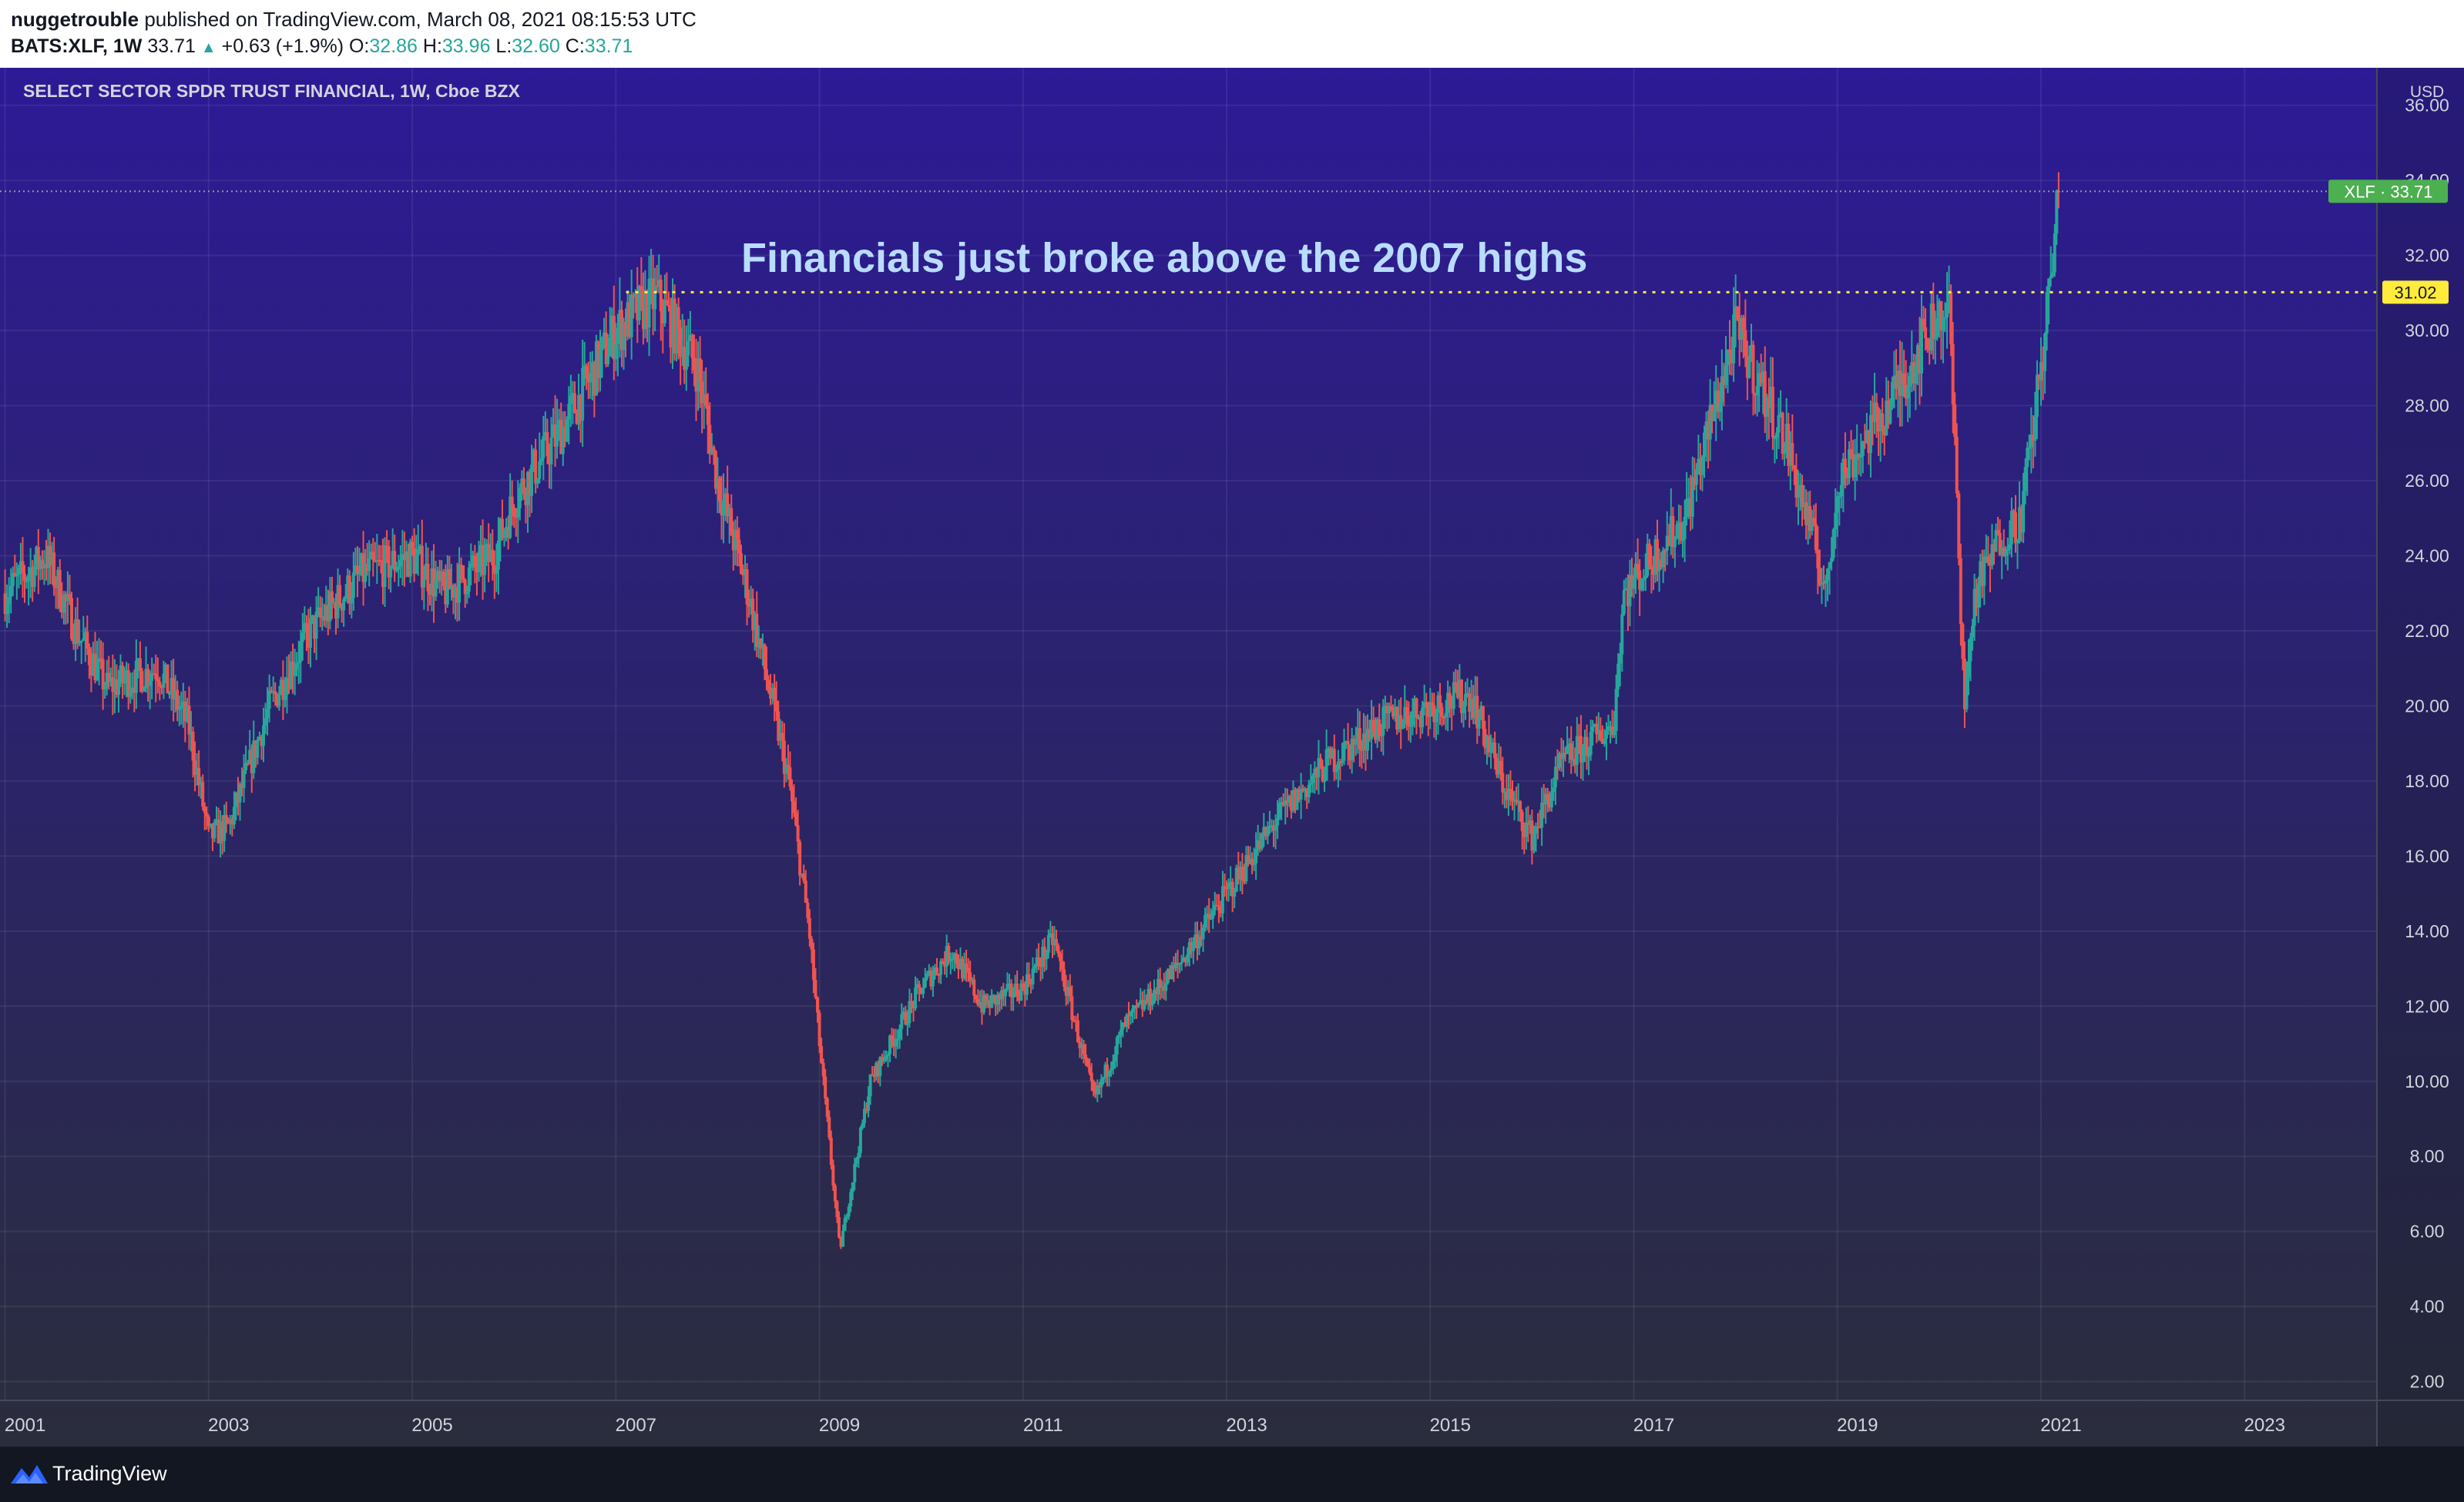 The height and width of the screenshot is (1502, 2464). I want to click on tradingview-brand: TradingView, so click(110, 1473).